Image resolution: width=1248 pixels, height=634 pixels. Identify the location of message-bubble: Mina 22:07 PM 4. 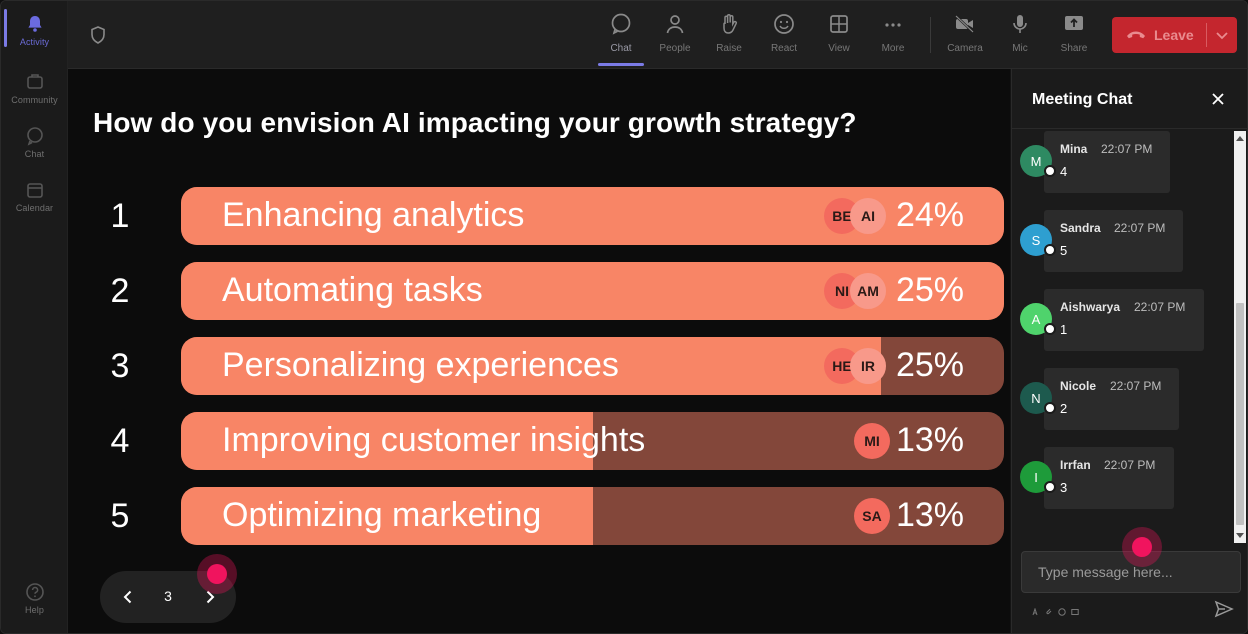
(1107, 162).